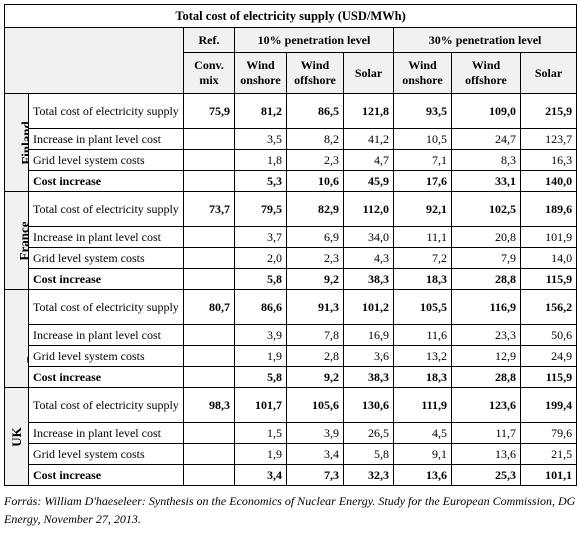  I want to click on country-label-cell: Germany, so click(16, 338).